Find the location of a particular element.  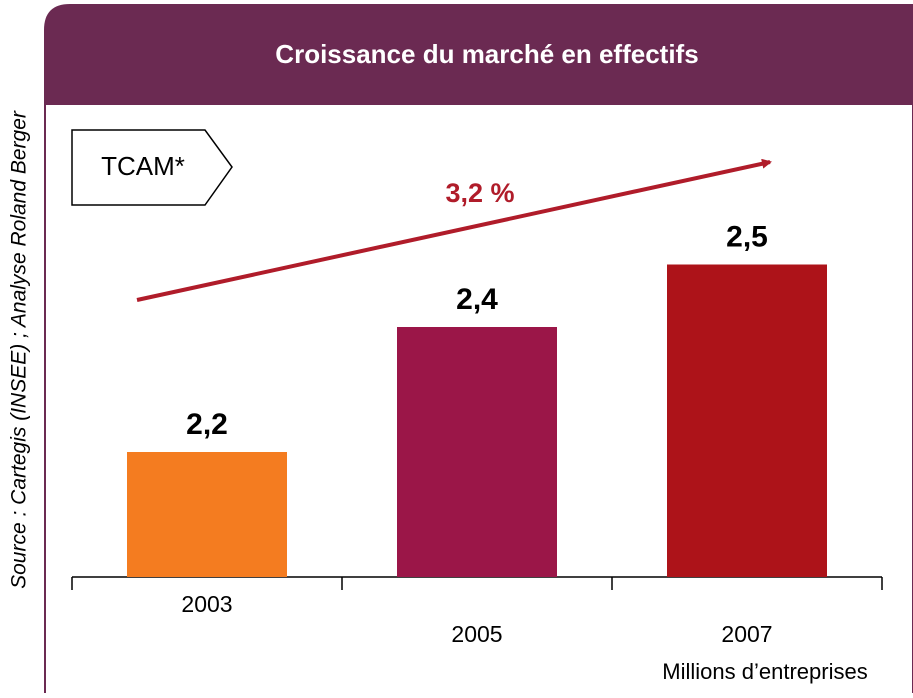

growth-arrow is located at coordinates (454, 230).